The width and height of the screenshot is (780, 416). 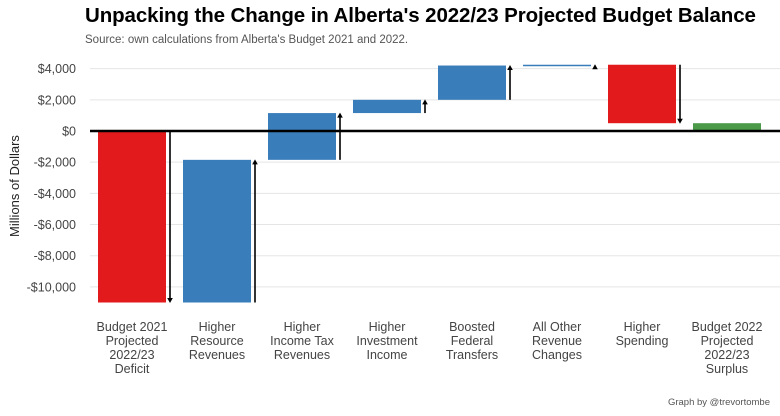 I want to click on x-category-label: Budget 2022 Projected 2022/23 Surplus, so click(x=727, y=348).